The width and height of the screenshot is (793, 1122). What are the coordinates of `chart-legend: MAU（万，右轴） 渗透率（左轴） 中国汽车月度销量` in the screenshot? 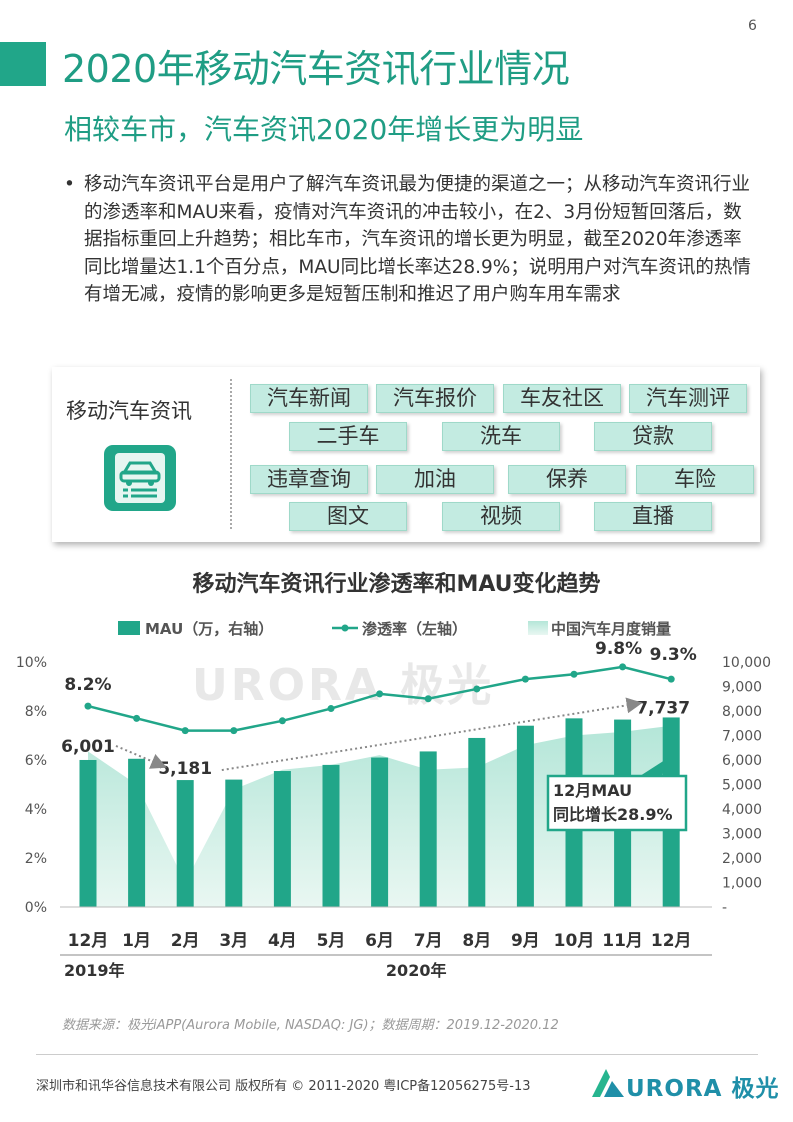 It's located at (394, 629).